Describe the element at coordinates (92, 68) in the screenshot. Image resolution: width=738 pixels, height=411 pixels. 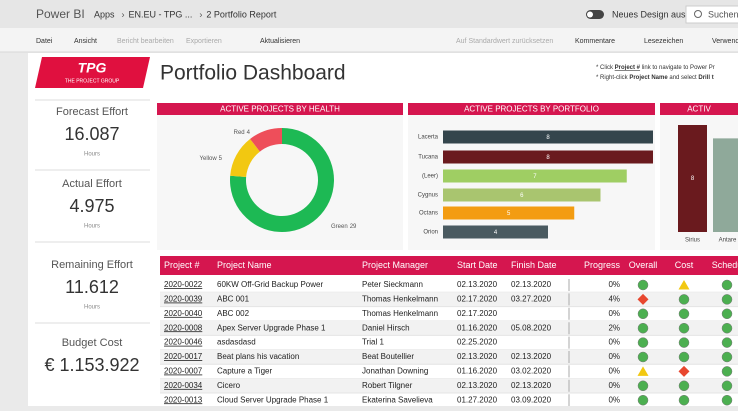
I see `logo-name: TPG` at that location.